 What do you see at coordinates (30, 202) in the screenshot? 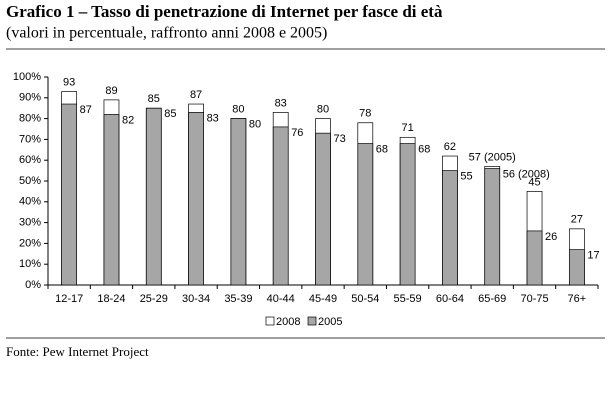
I see `y-tick-label: 40%` at bounding box center [30, 202].